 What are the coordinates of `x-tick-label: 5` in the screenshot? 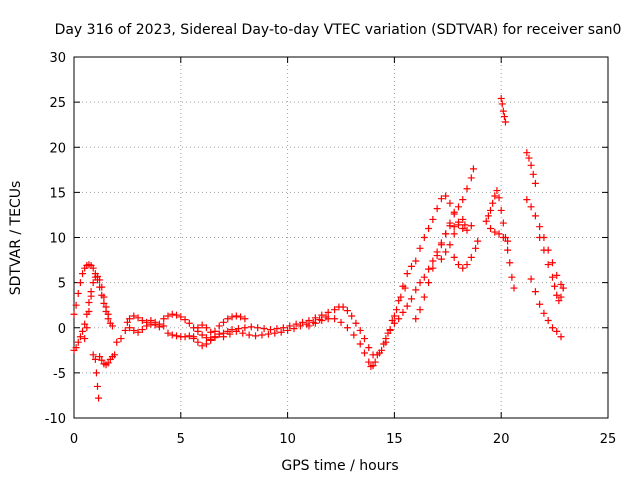 It's located at (181, 439).